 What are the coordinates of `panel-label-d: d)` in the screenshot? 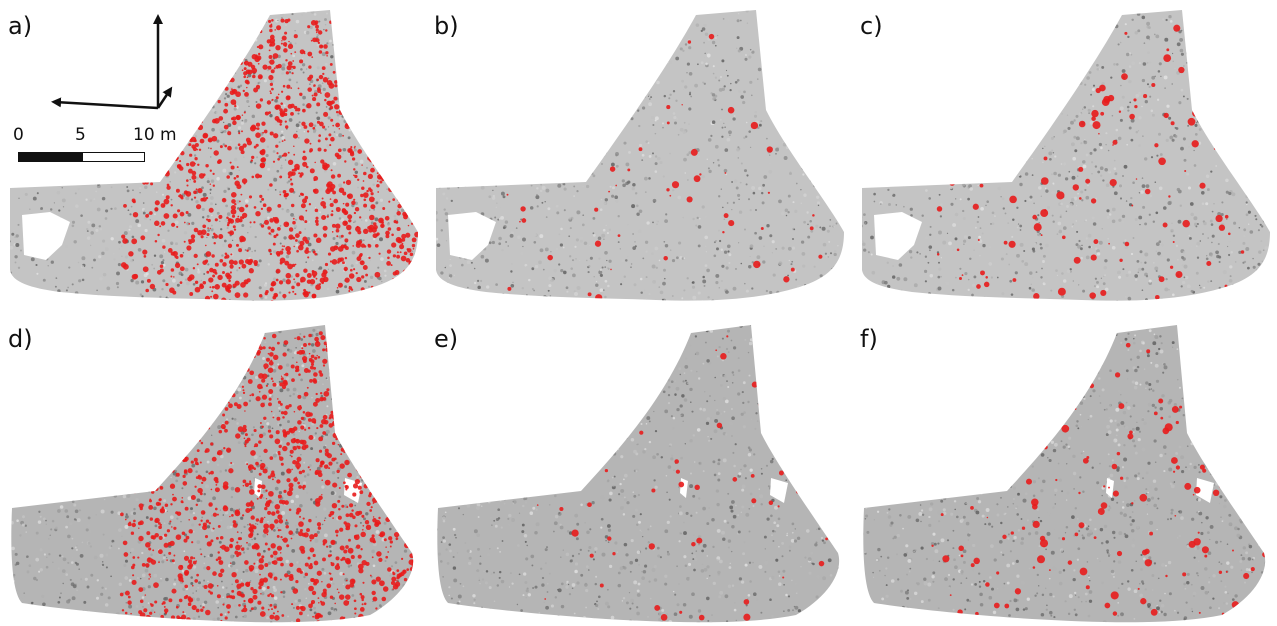 It's located at (20, 339).